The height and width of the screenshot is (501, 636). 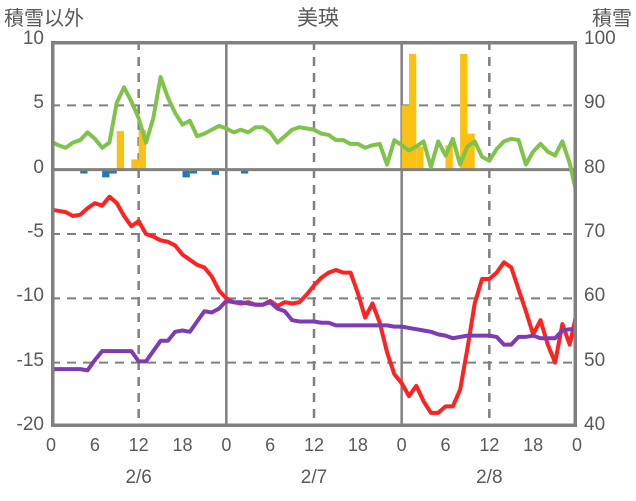 I want to click on y-tick-left: -5, so click(x=35, y=231).